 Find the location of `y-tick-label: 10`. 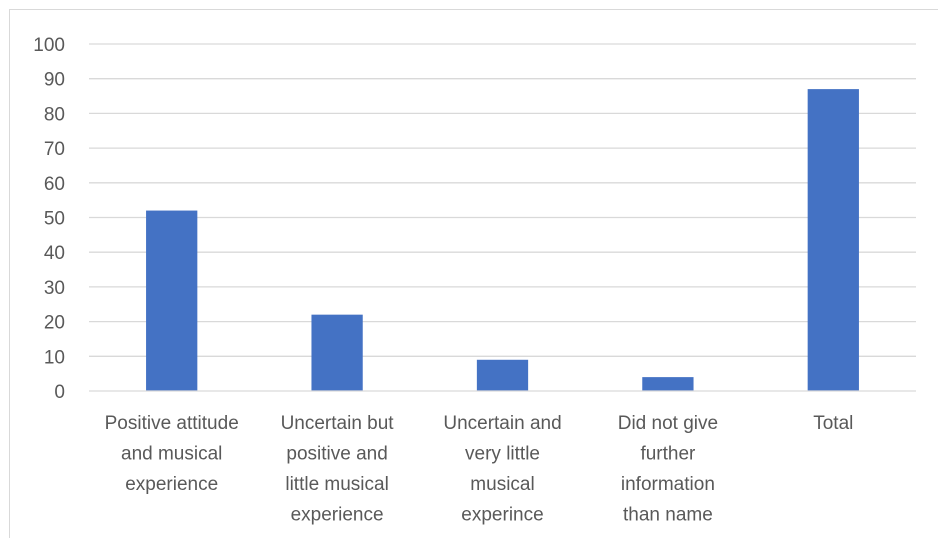

y-tick-label: 10 is located at coordinates (54, 357).